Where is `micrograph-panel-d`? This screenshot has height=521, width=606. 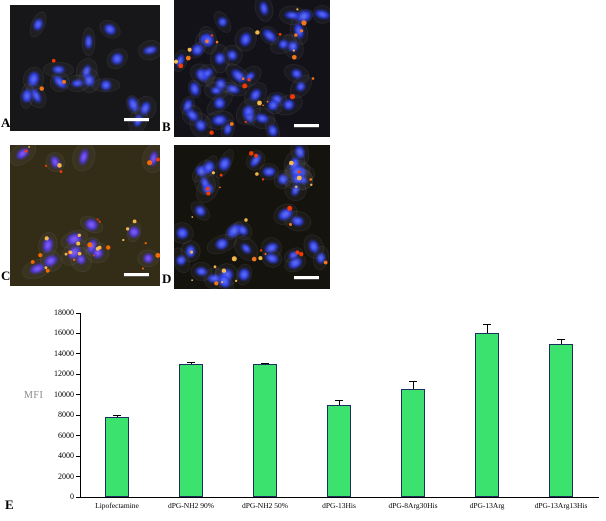
micrograph-panel-d is located at coordinates (252, 217).